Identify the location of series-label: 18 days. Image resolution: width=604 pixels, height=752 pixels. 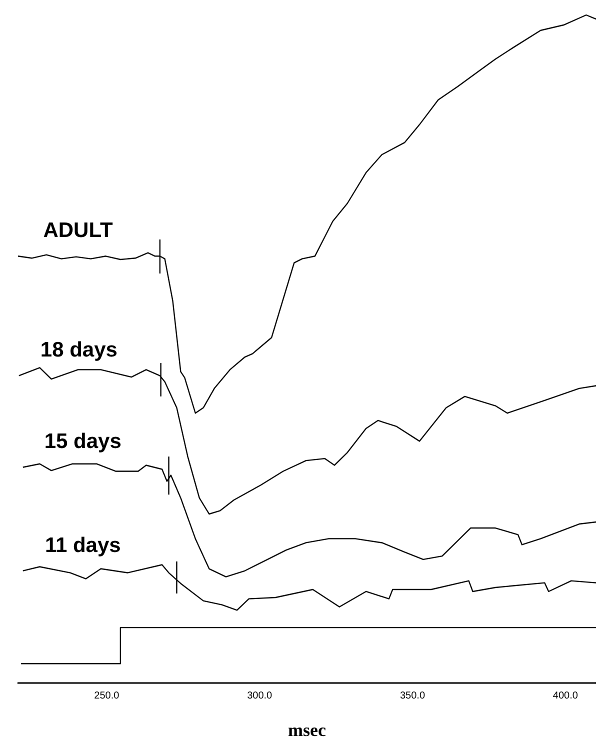
(79, 350).